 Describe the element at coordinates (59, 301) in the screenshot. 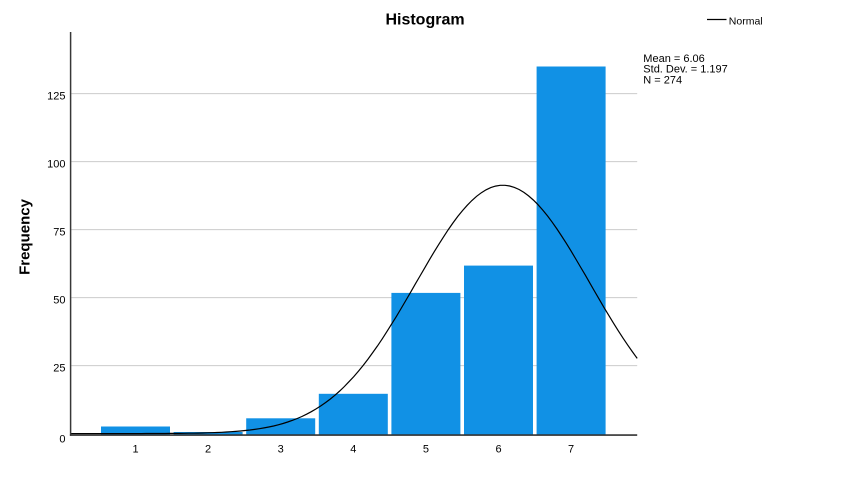

I see `svg-text: 50` at that location.